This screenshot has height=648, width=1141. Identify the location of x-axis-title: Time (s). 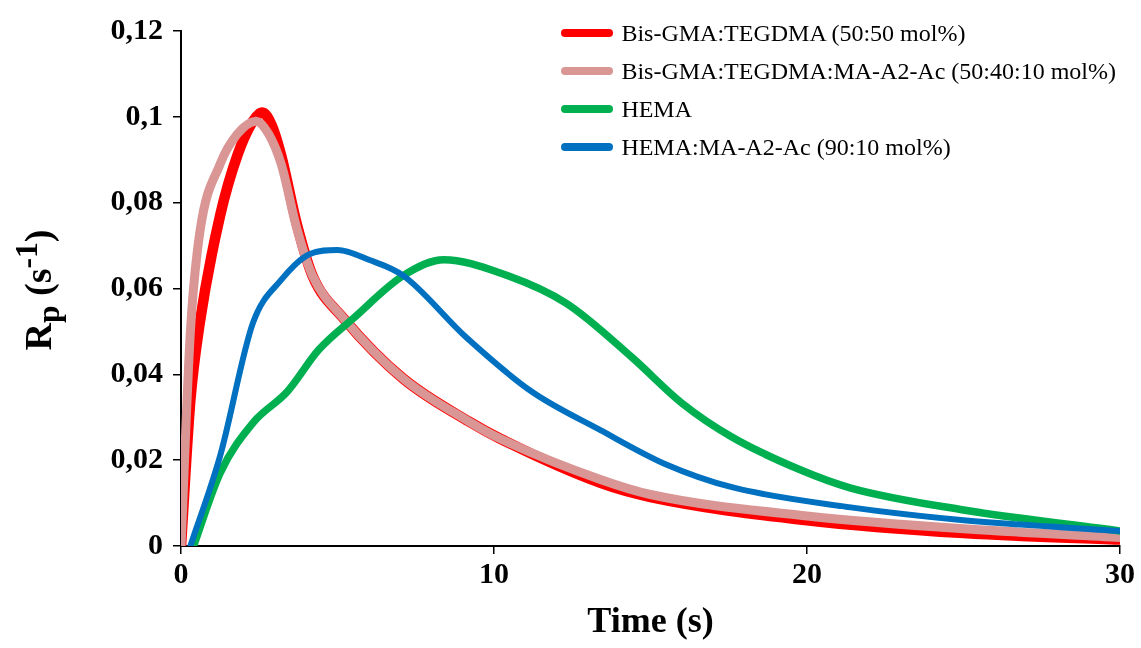
(650, 619).